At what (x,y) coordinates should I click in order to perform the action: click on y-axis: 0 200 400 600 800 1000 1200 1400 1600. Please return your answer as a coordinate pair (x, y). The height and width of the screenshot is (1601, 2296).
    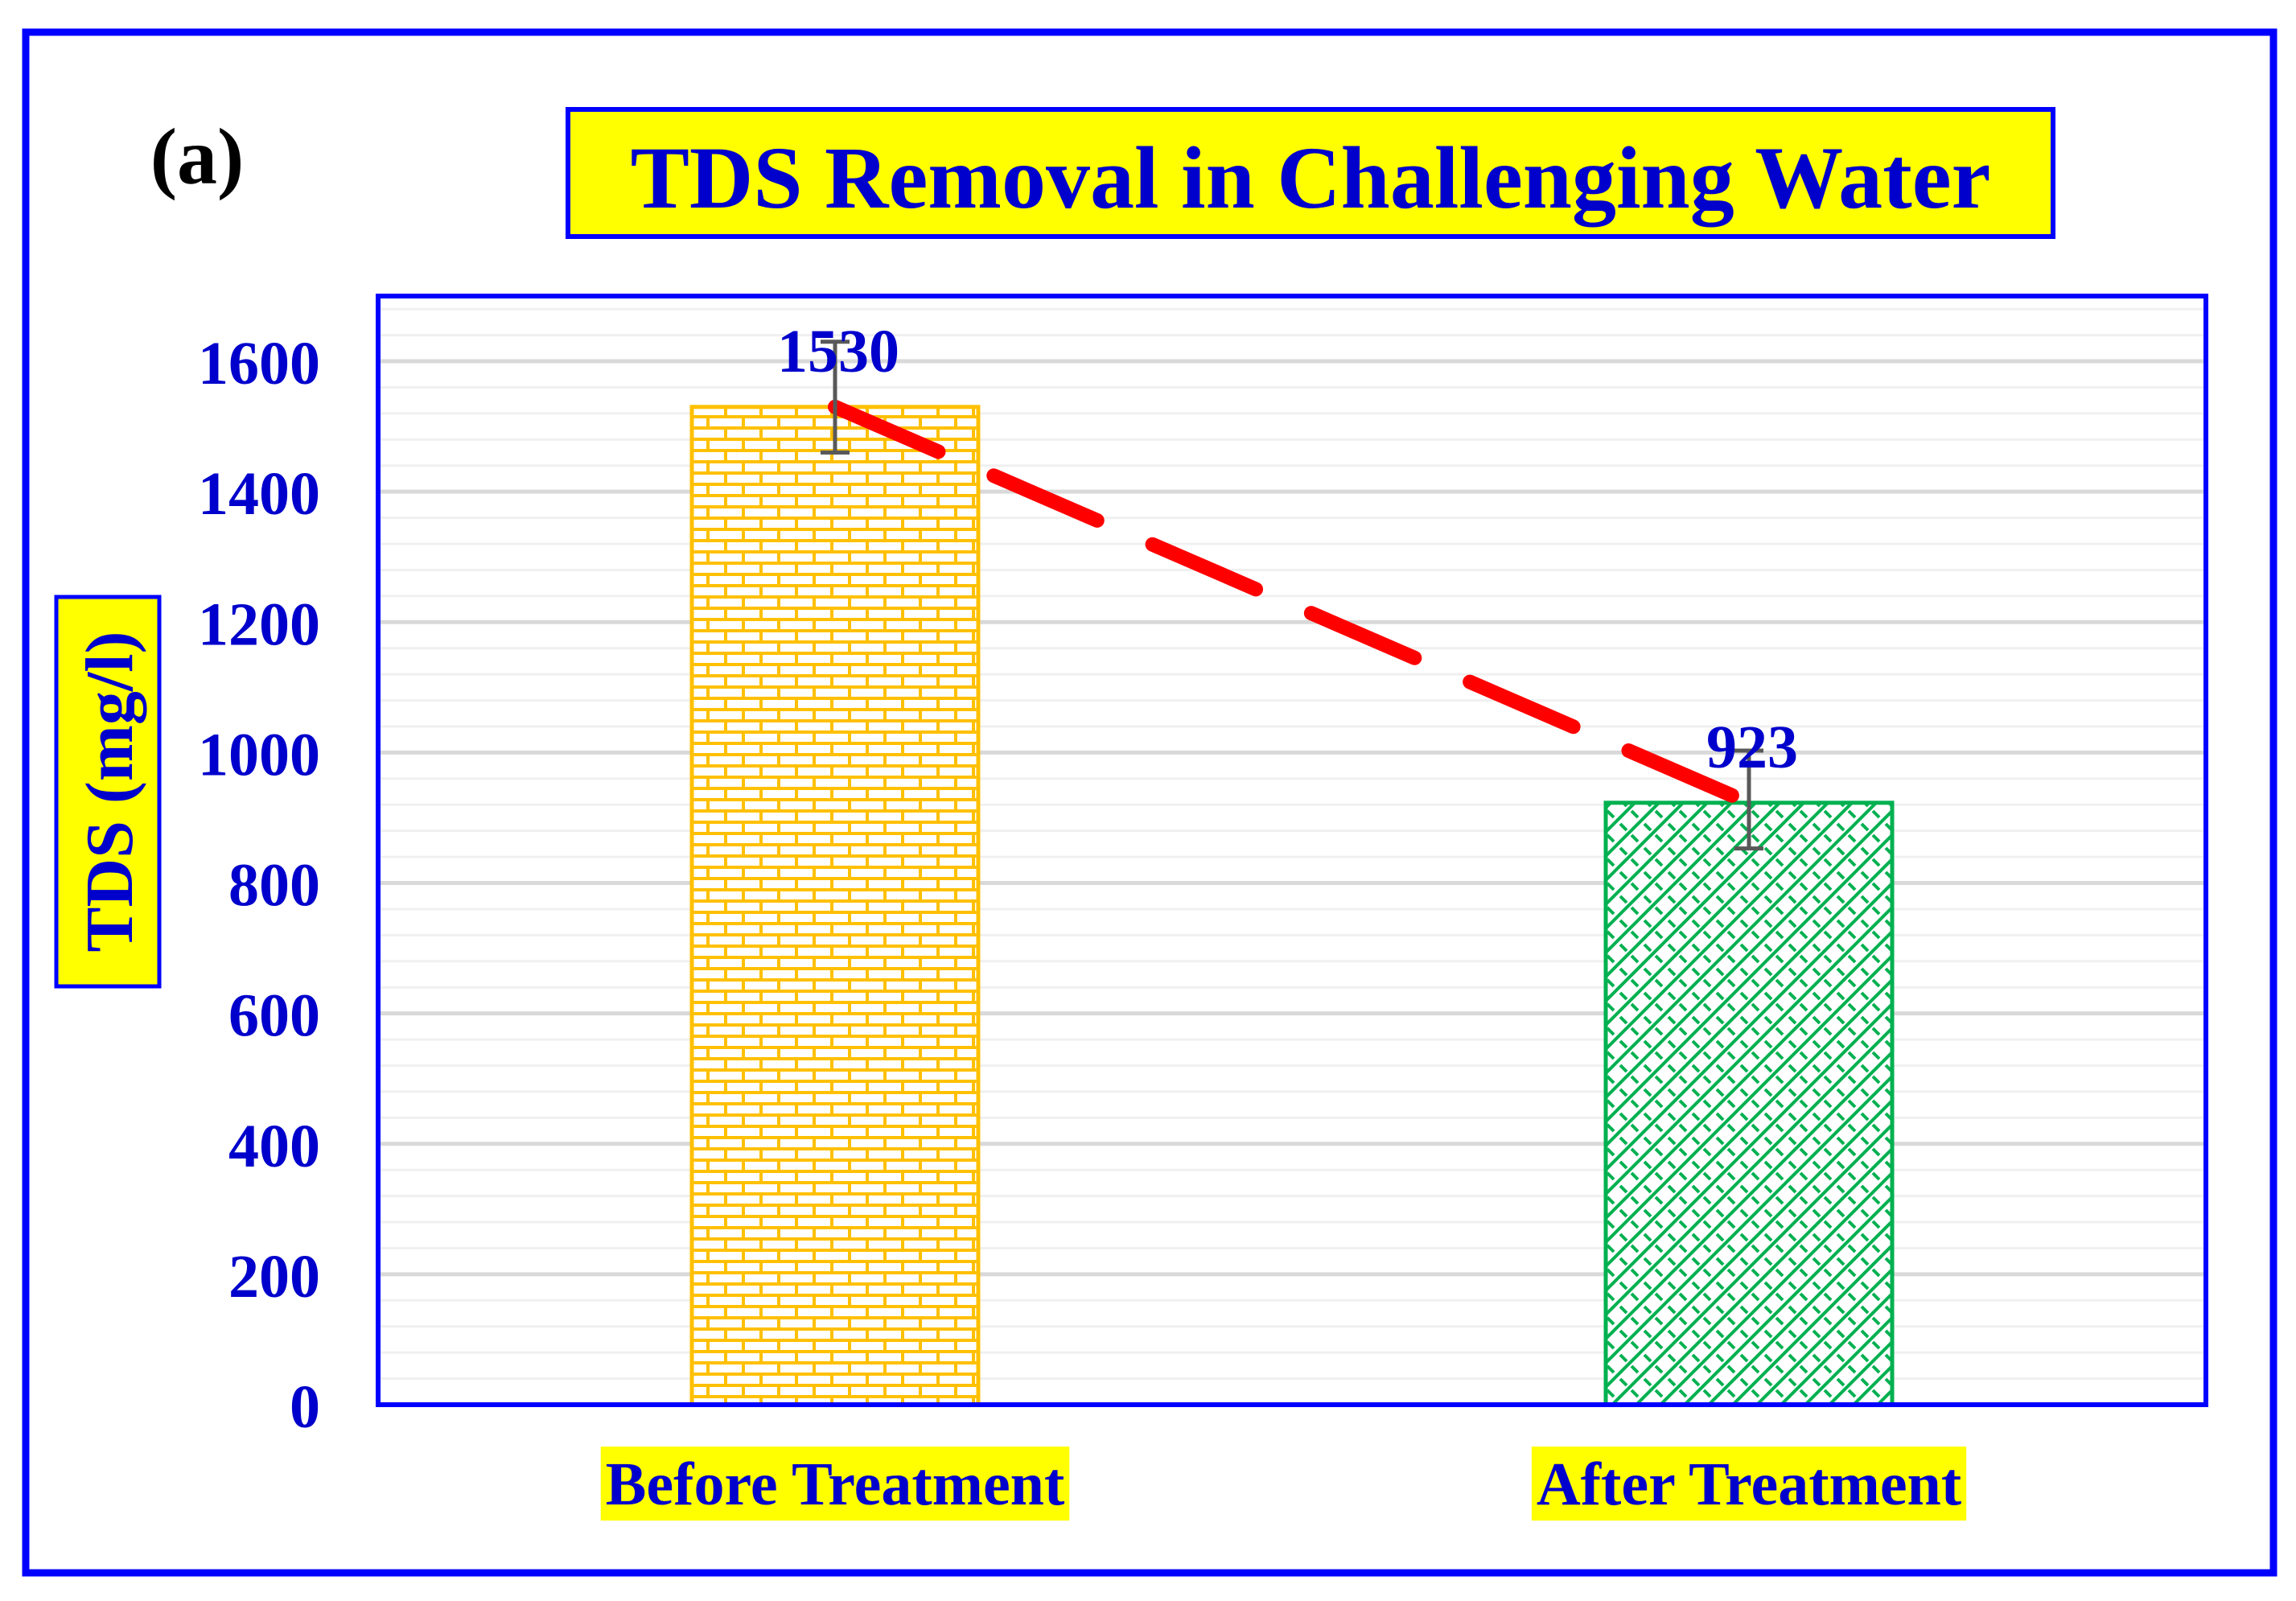
    Looking at the image, I should click on (259, 885).